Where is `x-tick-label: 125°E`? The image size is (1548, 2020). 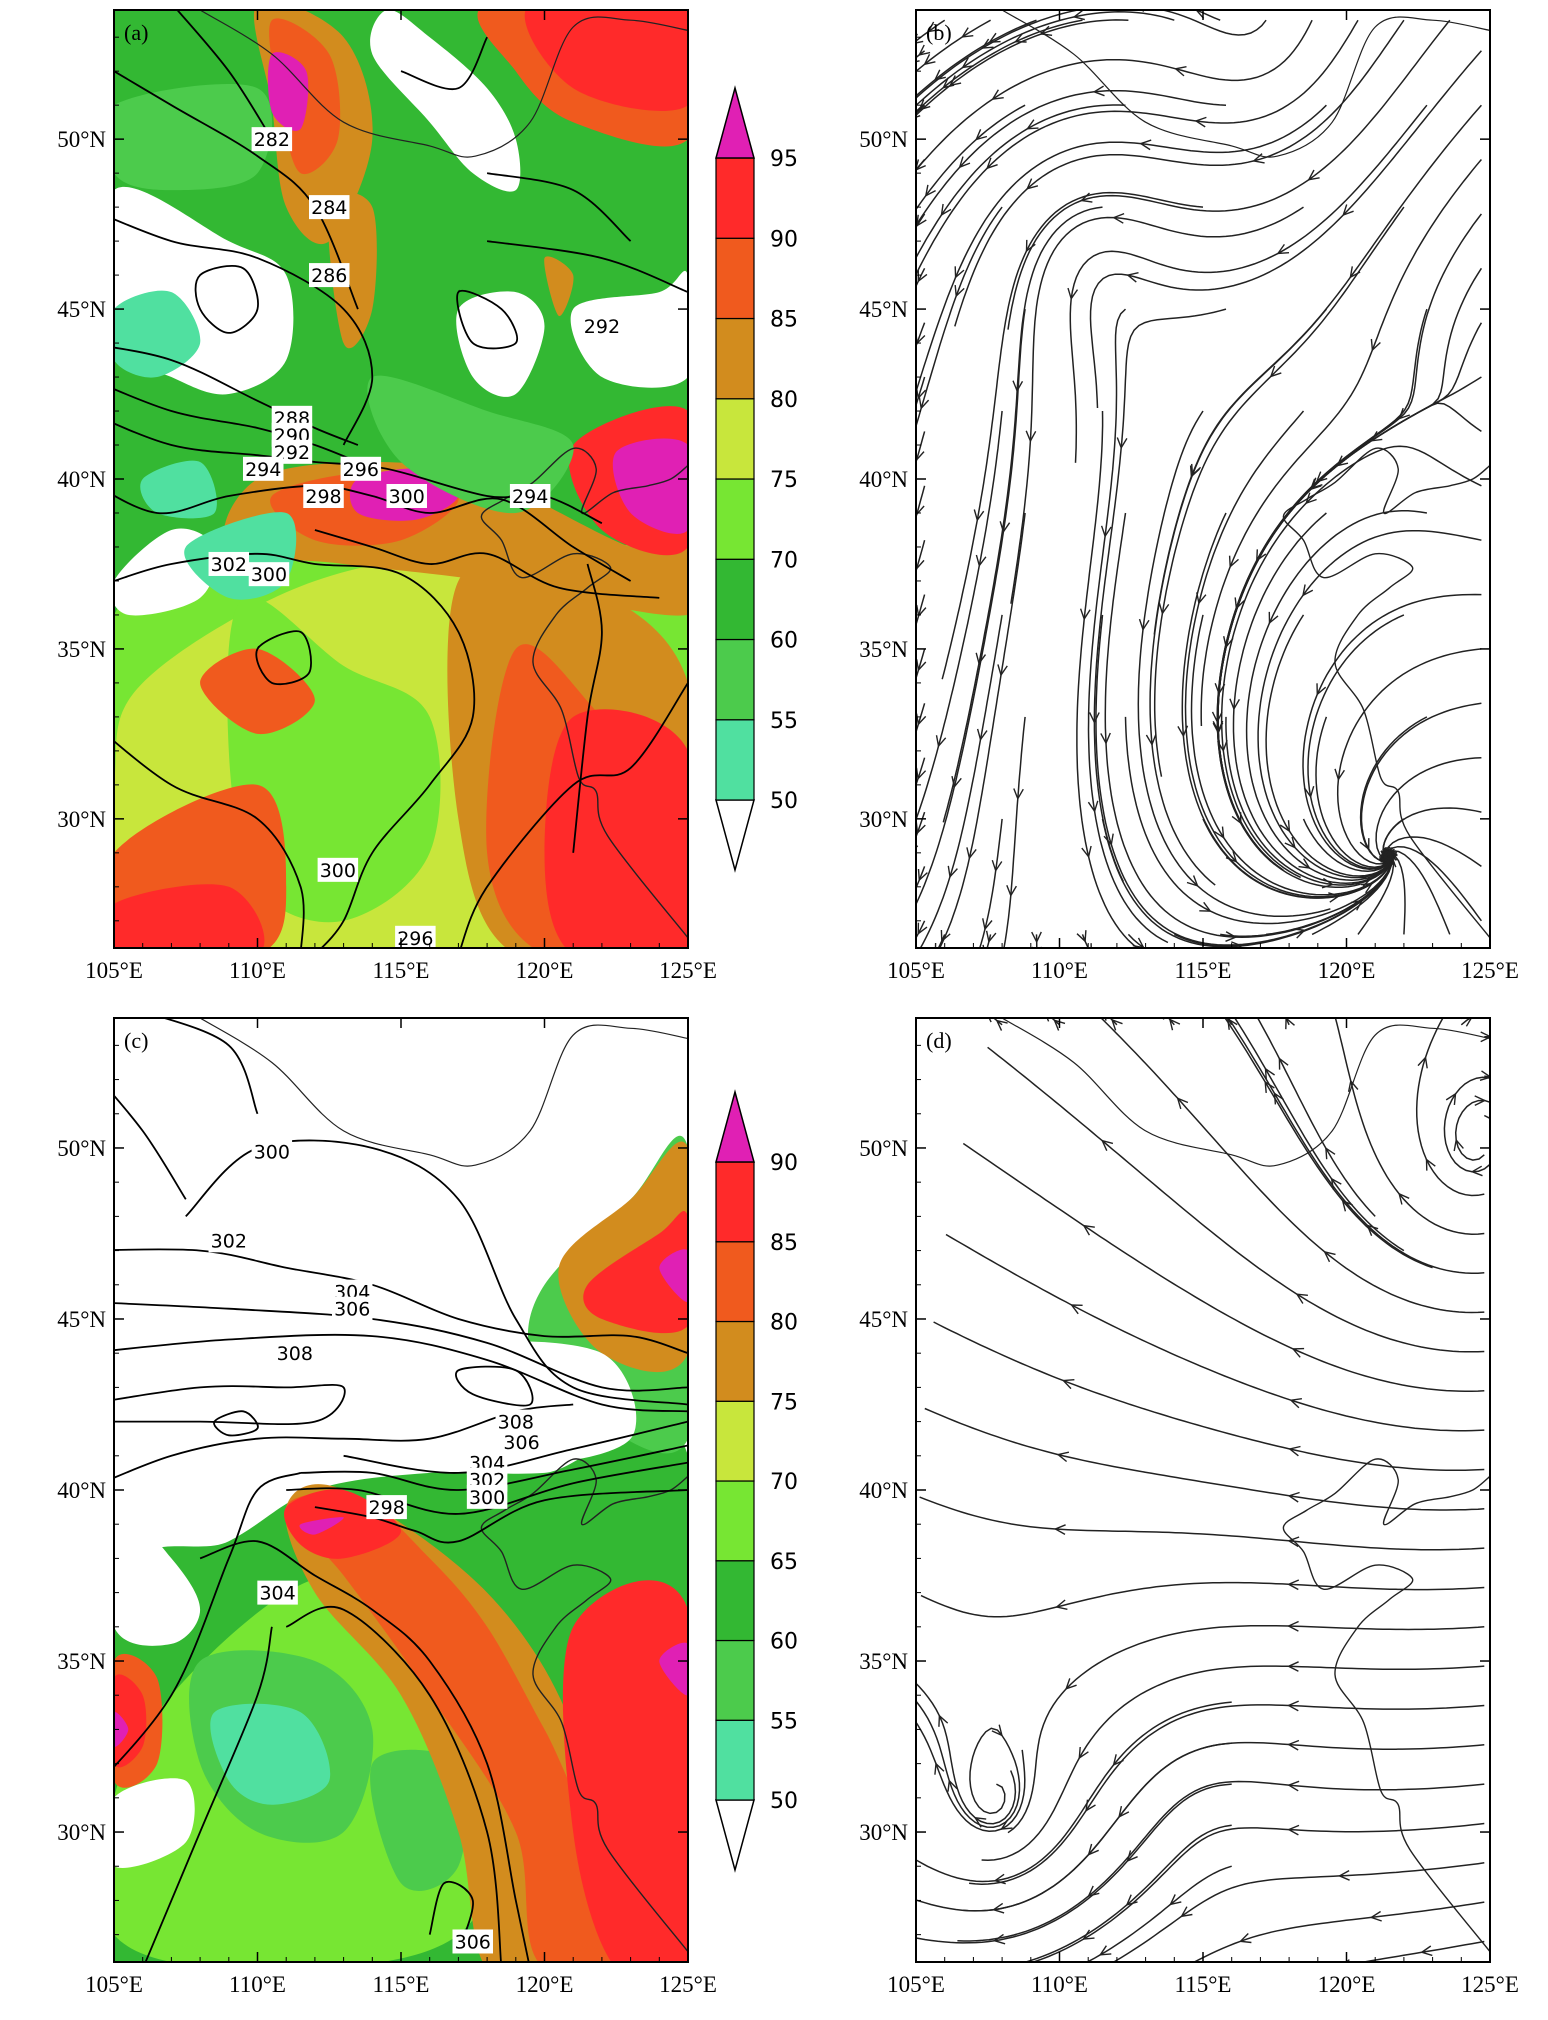 x-tick-label: 125°E is located at coordinates (688, 1984).